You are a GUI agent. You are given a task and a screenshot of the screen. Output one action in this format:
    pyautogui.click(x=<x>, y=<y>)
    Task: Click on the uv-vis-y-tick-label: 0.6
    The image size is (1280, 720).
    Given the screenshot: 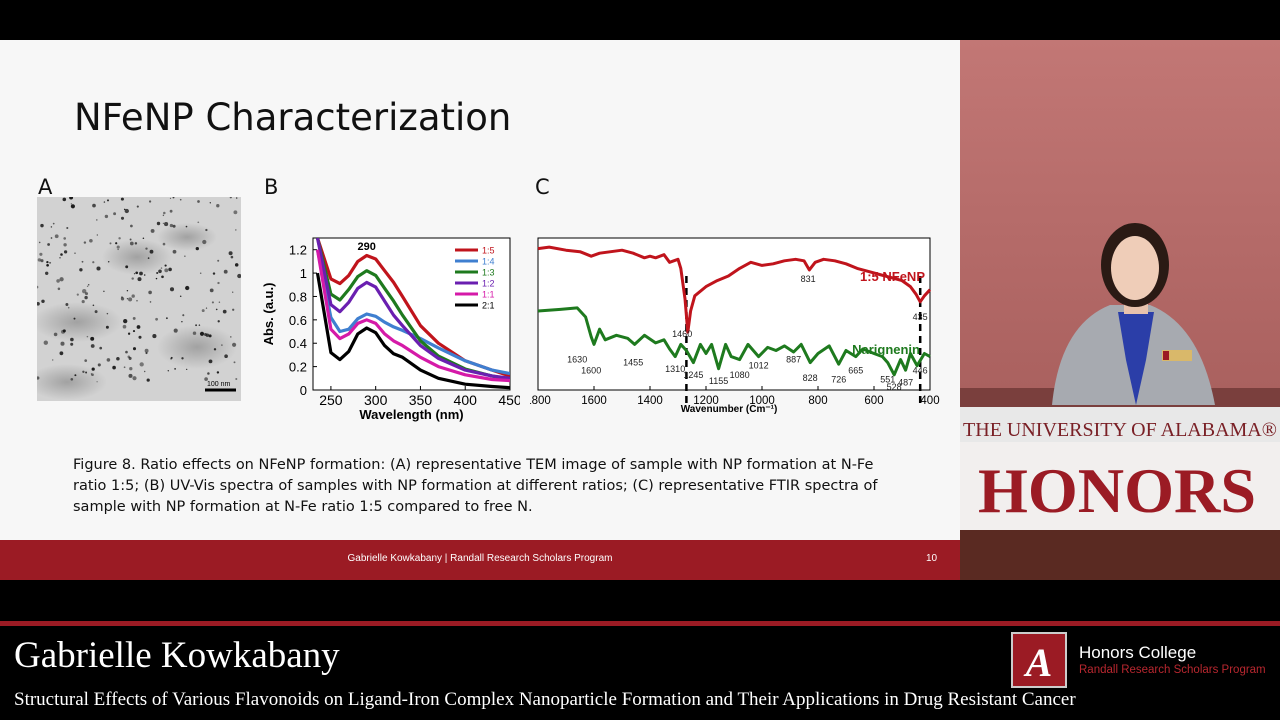 What is the action you would take?
    pyautogui.click(x=298, y=320)
    